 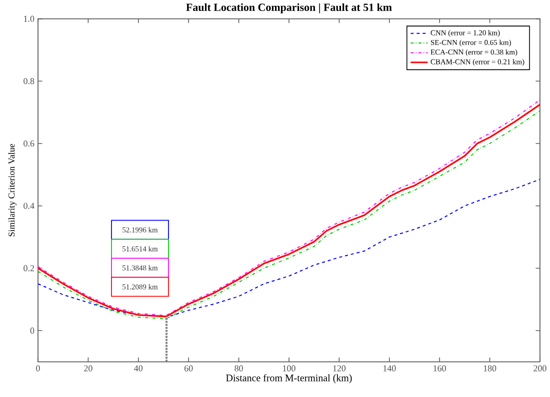 What do you see at coordinates (490, 368) in the screenshot?
I see `x-tick-label: 180` at bounding box center [490, 368].